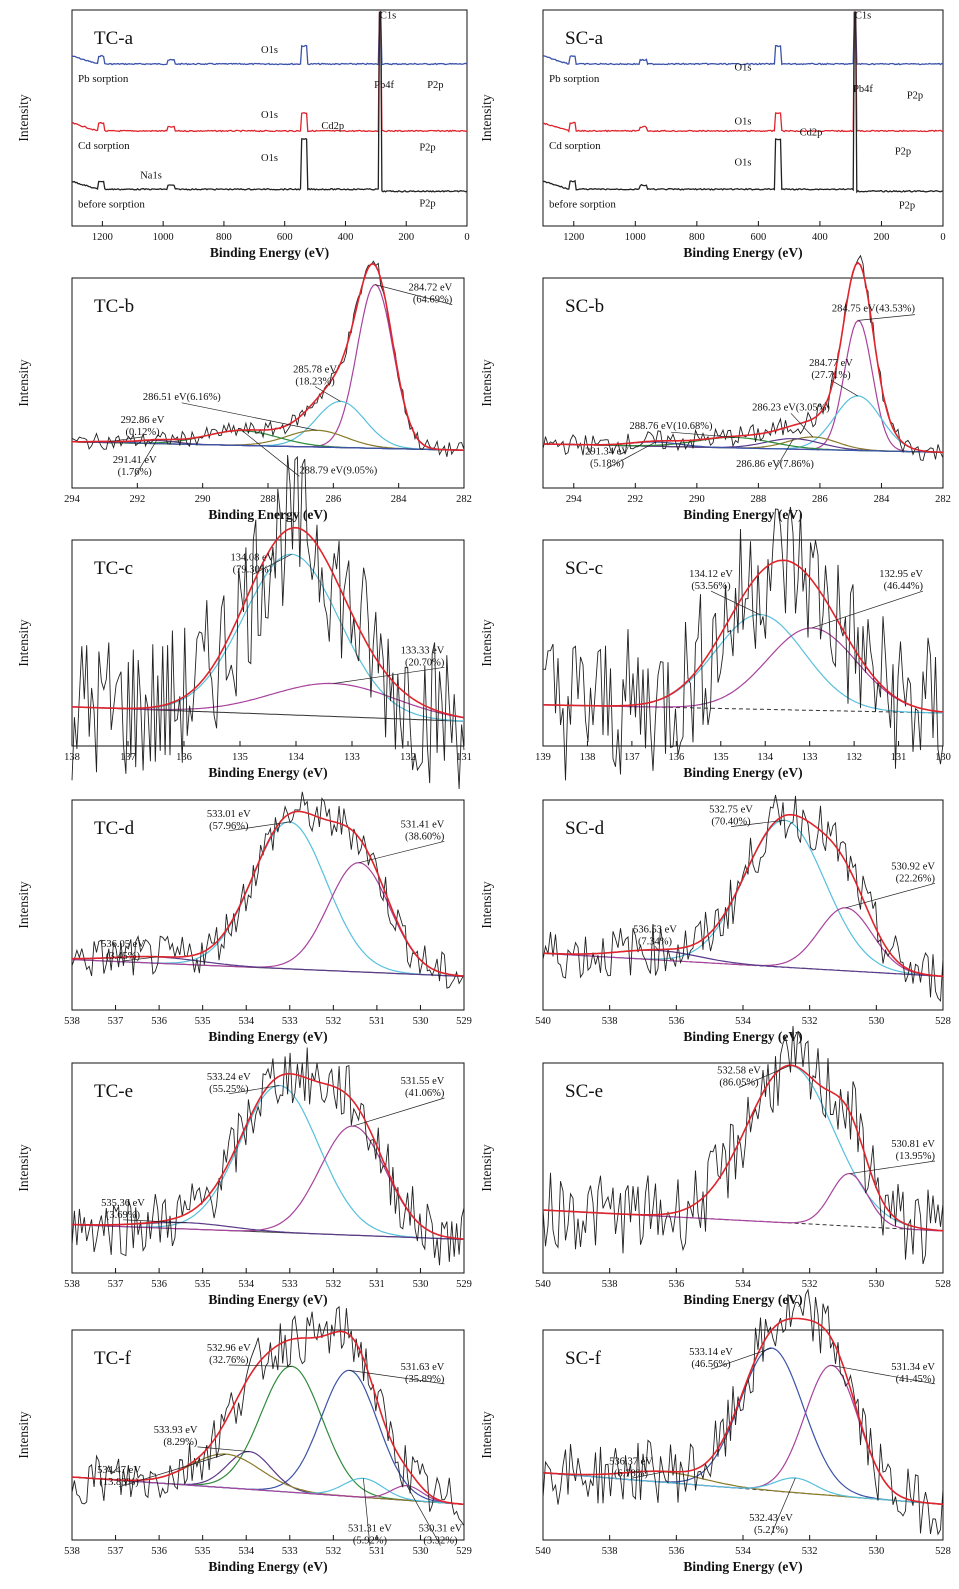 The width and height of the screenshot is (959, 1589). I want to click on peak-label-line: 536.37 eV, so click(631, 1461).